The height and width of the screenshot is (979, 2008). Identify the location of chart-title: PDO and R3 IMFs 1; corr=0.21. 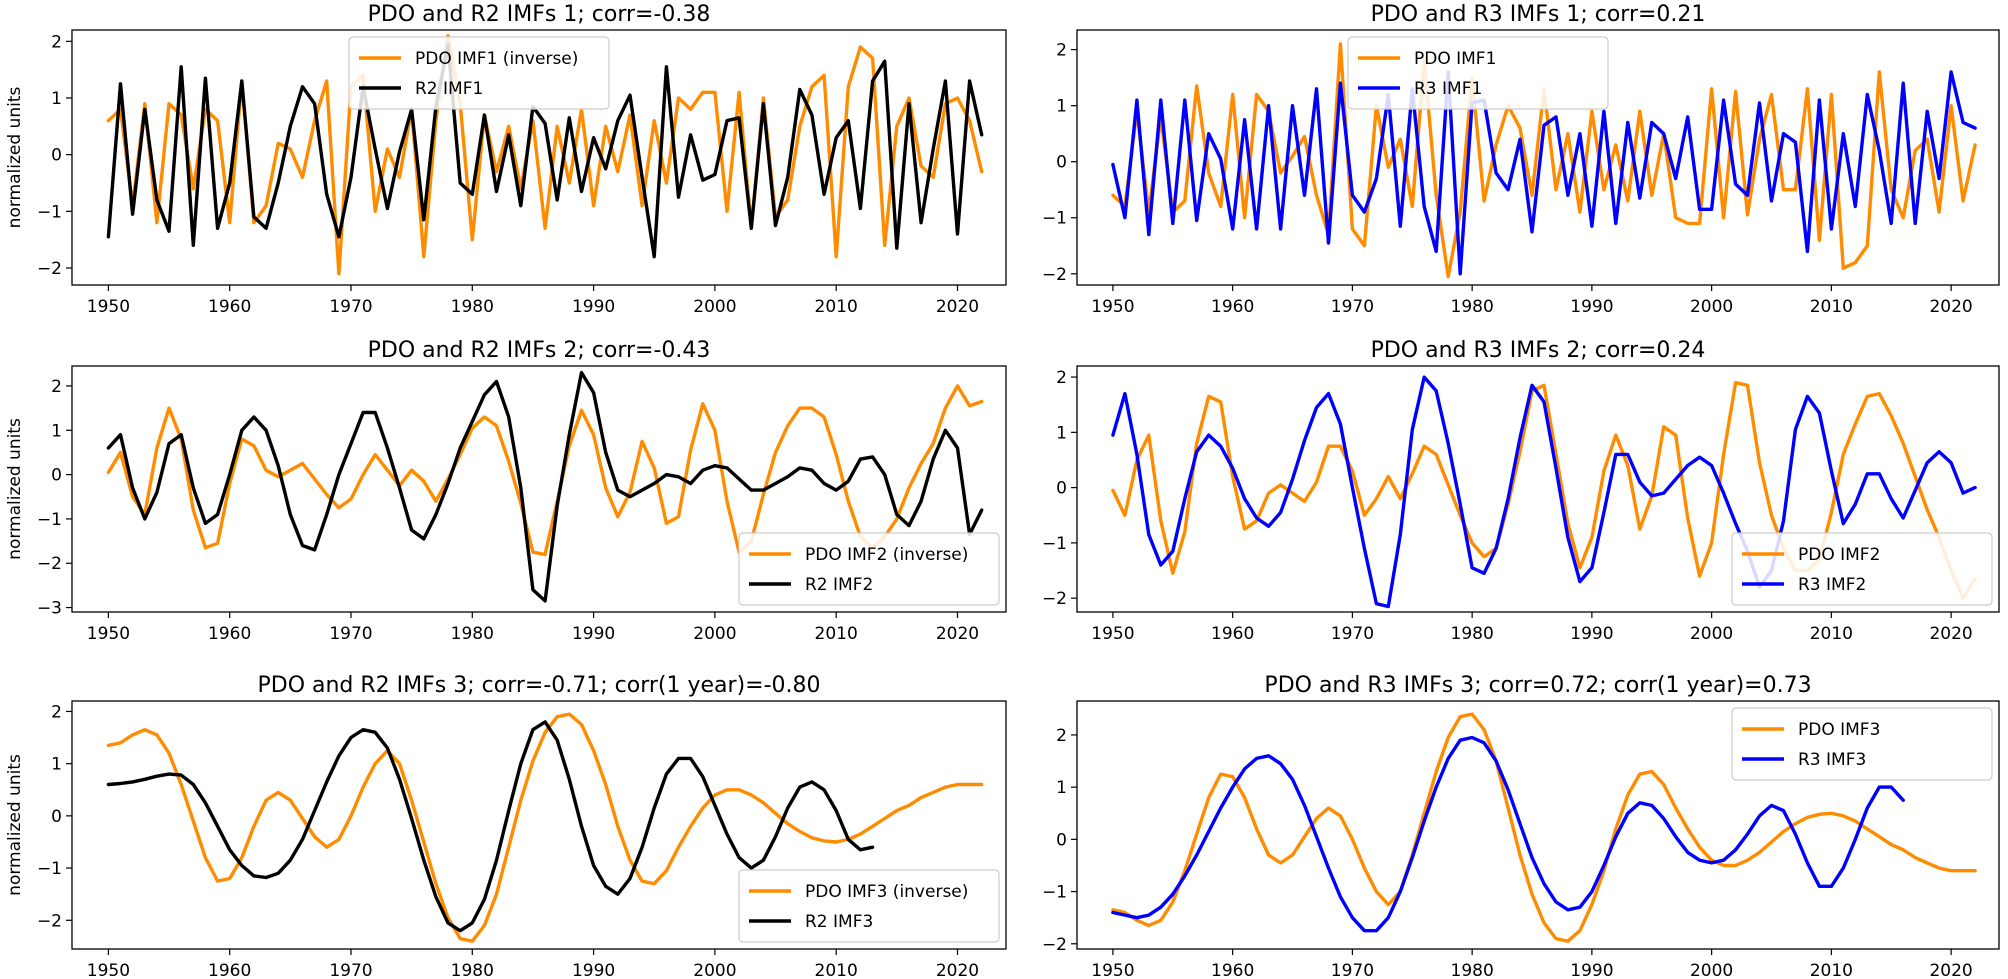
(1538, 14).